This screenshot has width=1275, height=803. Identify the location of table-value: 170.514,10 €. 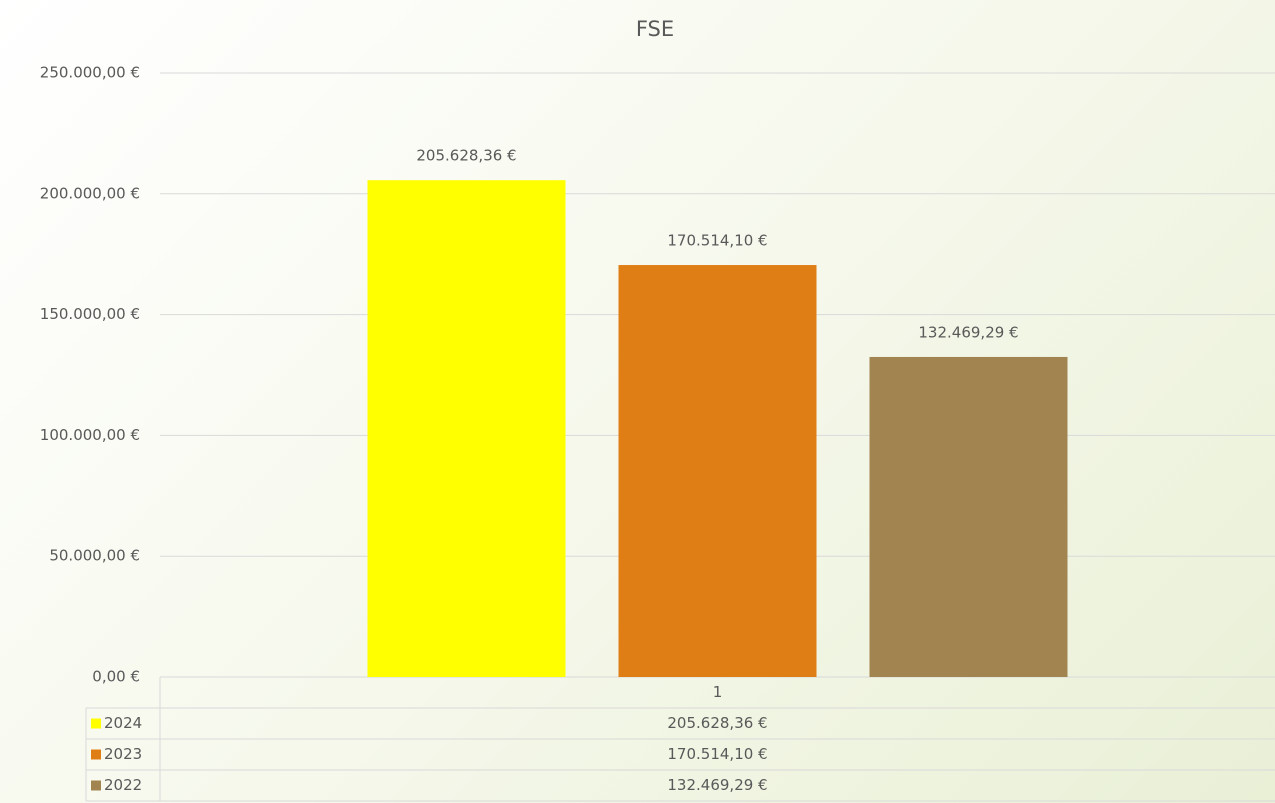
(717, 754).